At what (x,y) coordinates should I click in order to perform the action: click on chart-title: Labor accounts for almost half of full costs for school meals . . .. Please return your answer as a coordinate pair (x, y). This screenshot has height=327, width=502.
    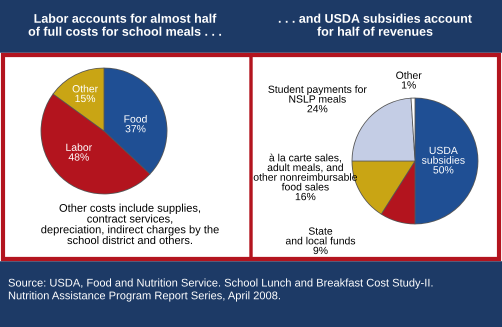
    Looking at the image, I should click on (125, 25).